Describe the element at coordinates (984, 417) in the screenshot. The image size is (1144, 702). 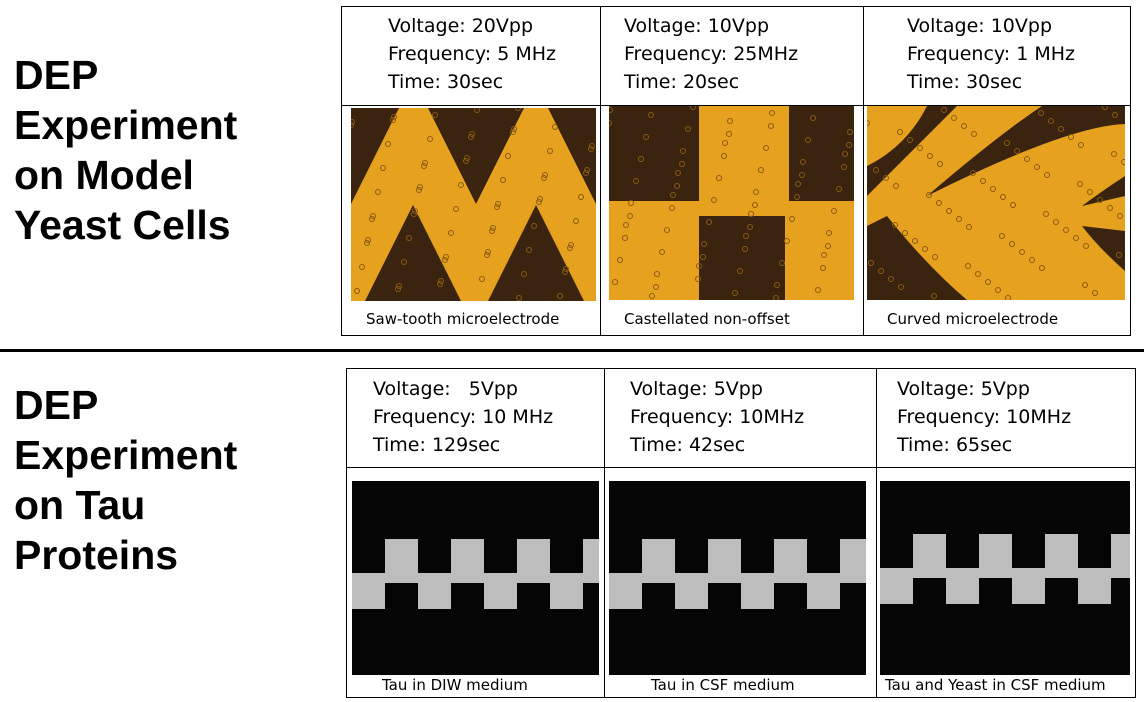
I see `parameter-line: Frequency: 10MHz` at that location.